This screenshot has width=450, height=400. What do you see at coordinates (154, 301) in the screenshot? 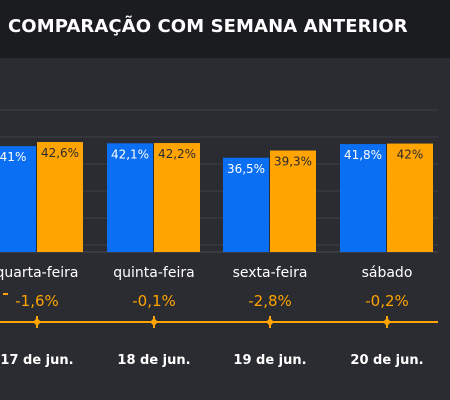
I see `change-label: -0,1%` at bounding box center [154, 301].